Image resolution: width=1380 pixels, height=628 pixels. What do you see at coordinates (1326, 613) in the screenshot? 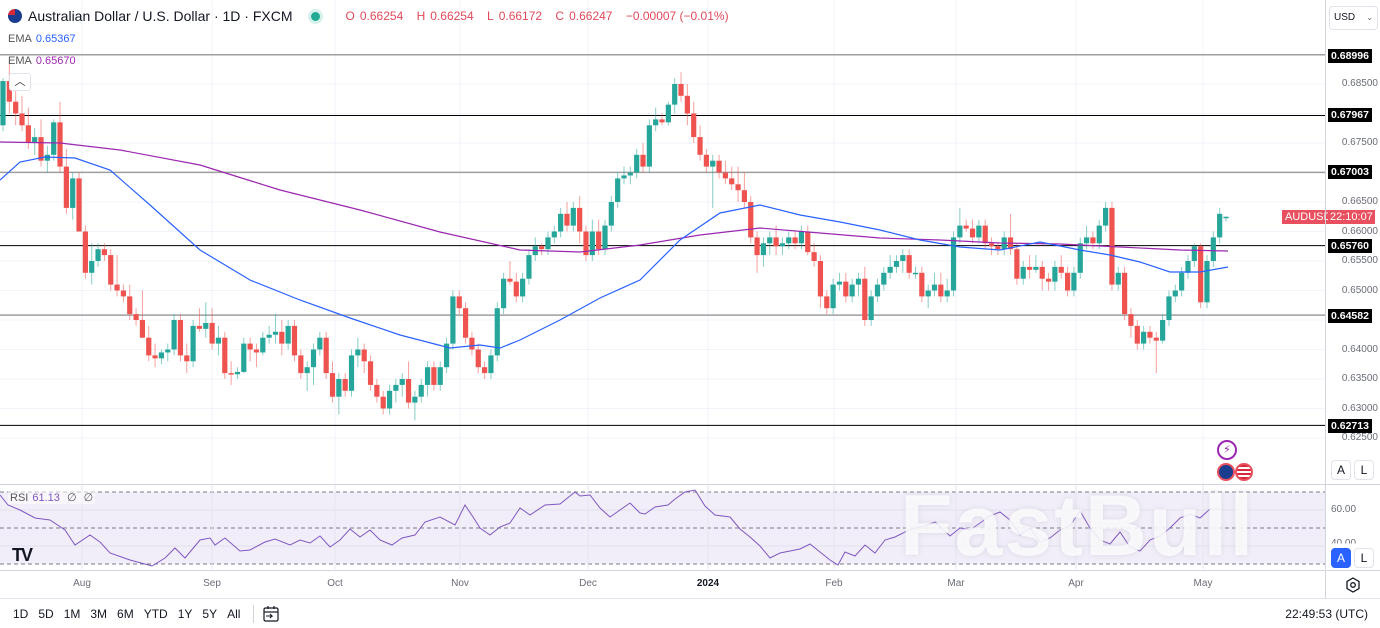
I see `utc-clock: 22:49:53 (UTC)` at bounding box center [1326, 613].